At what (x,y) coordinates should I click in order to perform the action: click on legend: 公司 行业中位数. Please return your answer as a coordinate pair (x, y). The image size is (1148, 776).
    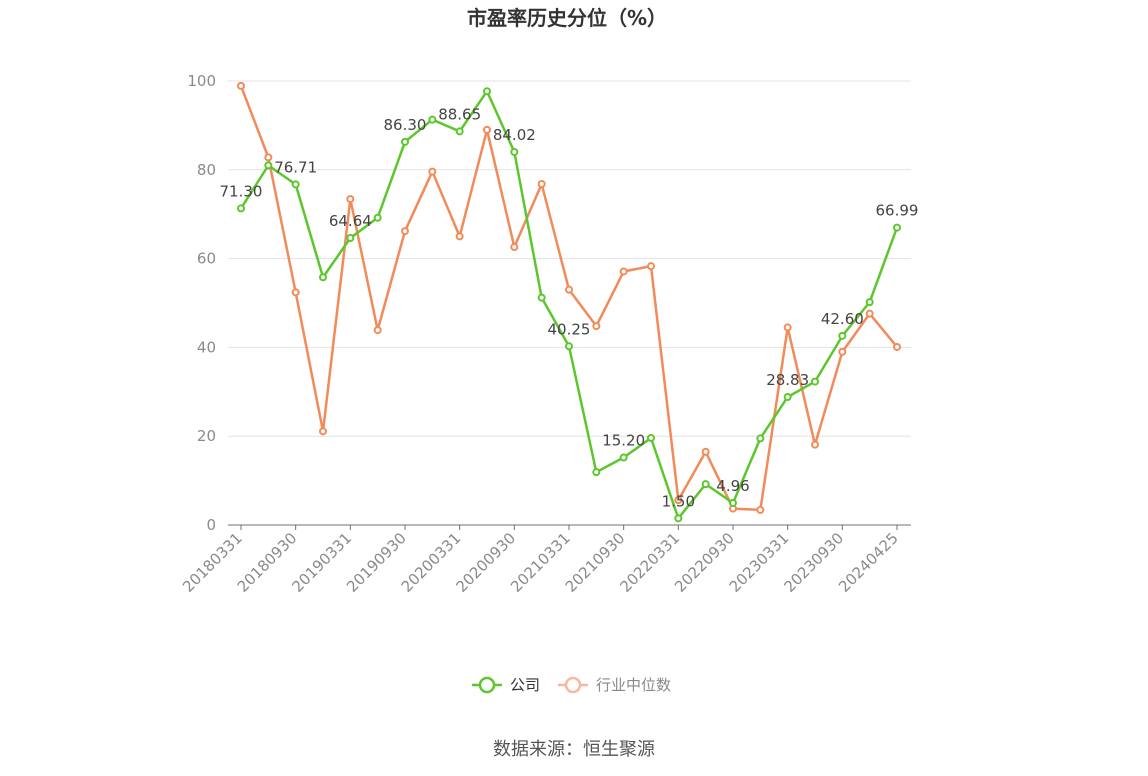
    Looking at the image, I should click on (571, 685).